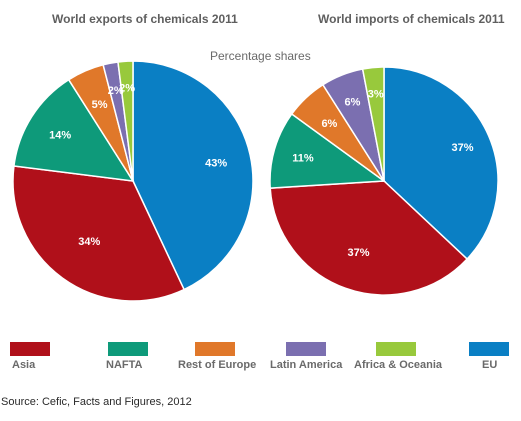  What do you see at coordinates (328, 150) in the screenshot?
I see `imports-slice-nafta` at bounding box center [328, 150].